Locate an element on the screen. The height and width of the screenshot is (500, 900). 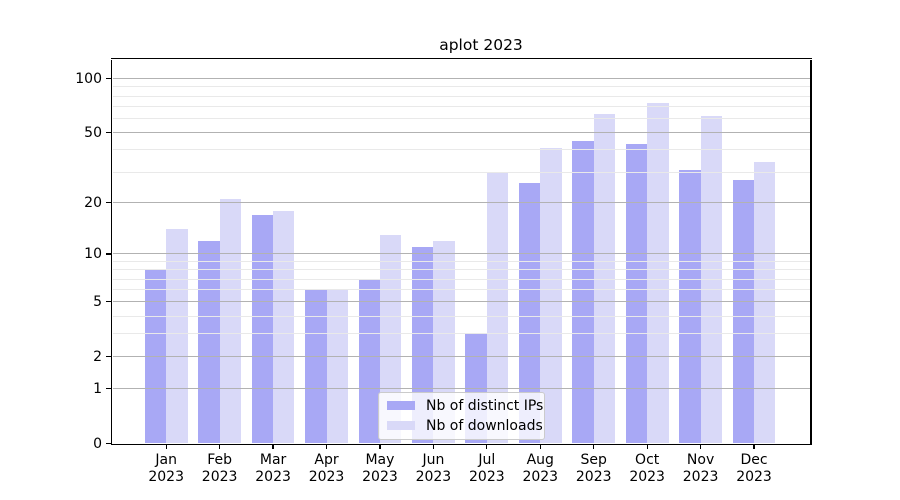
legend-label-downloads: Nb of downloads is located at coordinates (484, 425).